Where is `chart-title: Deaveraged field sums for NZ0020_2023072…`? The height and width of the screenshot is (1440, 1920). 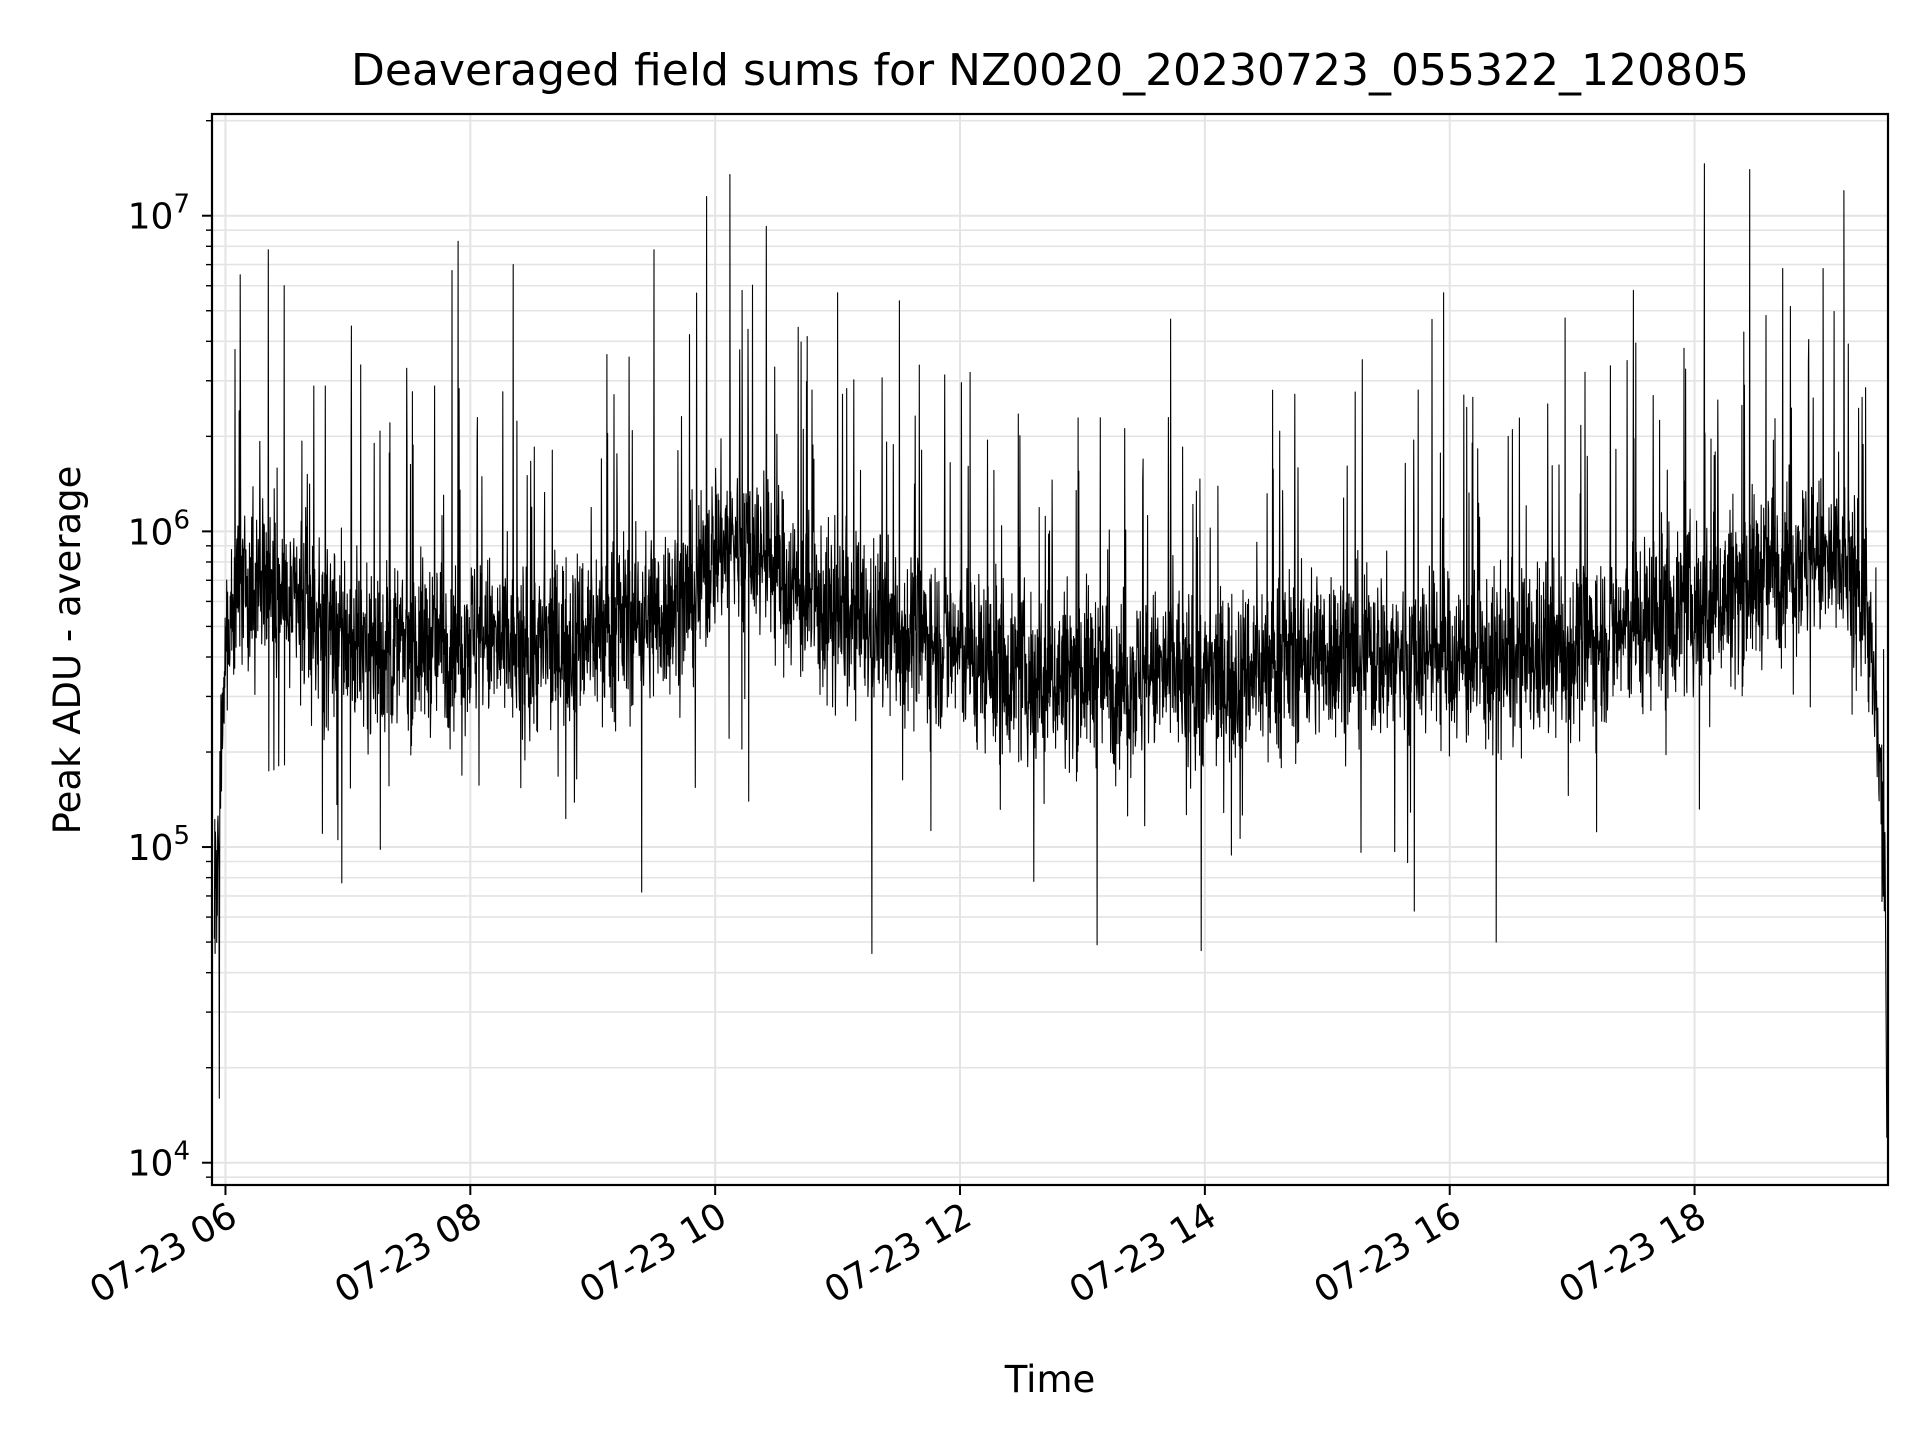
chart-title: Deaveraged field sums for NZ0020_2023072… is located at coordinates (1050, 70).